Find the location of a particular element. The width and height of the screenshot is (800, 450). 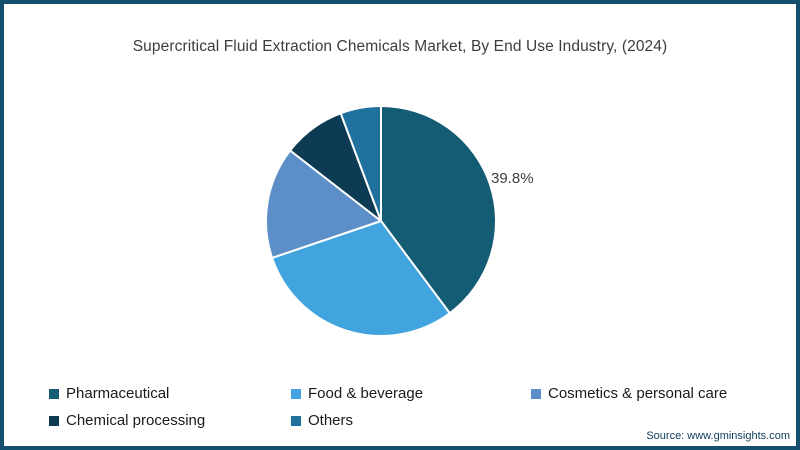

pie-slice-pharmaceutical is located at coordinates (438, 210).